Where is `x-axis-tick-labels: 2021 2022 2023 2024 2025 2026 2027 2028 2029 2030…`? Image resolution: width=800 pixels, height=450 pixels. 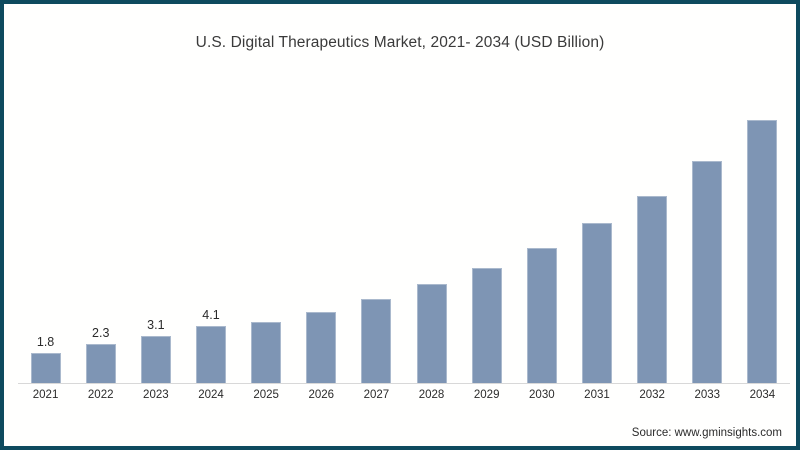 x-axis-tick-labels: 2021 2022 2023 2024 2025 2026 2027 2028 2029 2030… is located at coordinates (404, 395).